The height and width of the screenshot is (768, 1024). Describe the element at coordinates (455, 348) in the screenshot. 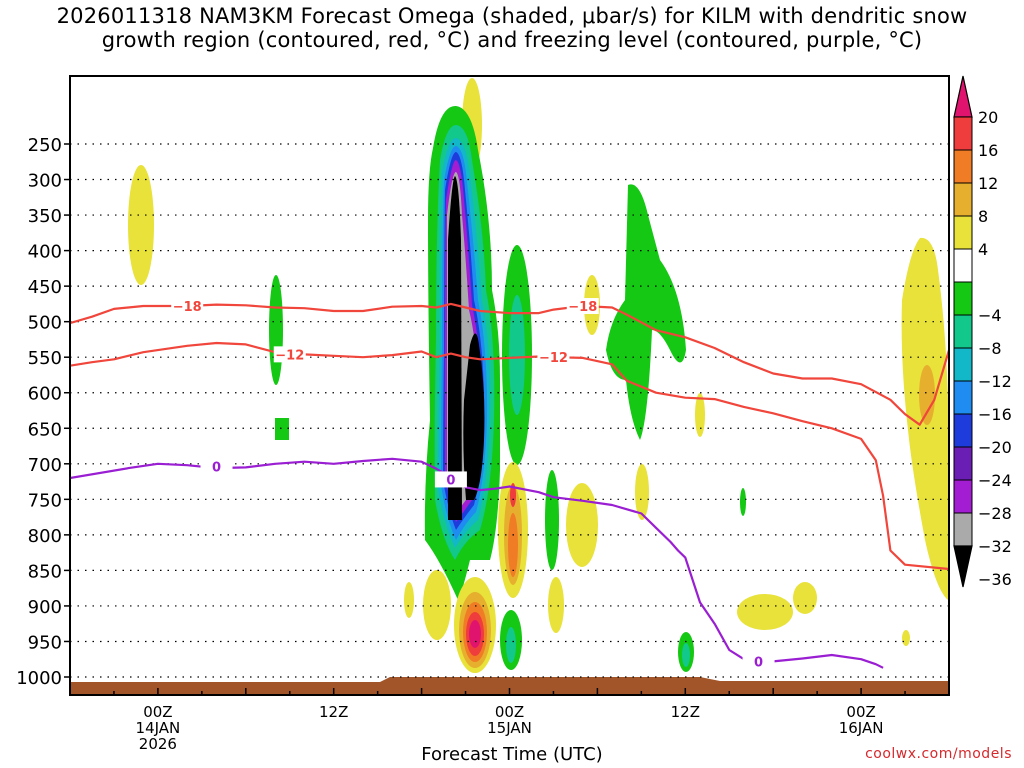

I see `omega-column-black-core` at that location.